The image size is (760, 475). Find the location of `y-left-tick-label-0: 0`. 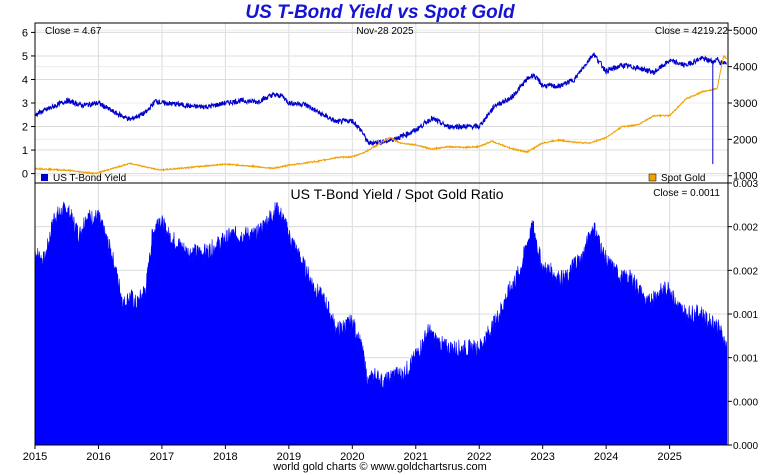

y-left-tick-label-0: 0 is located at coordinates (25, 175).